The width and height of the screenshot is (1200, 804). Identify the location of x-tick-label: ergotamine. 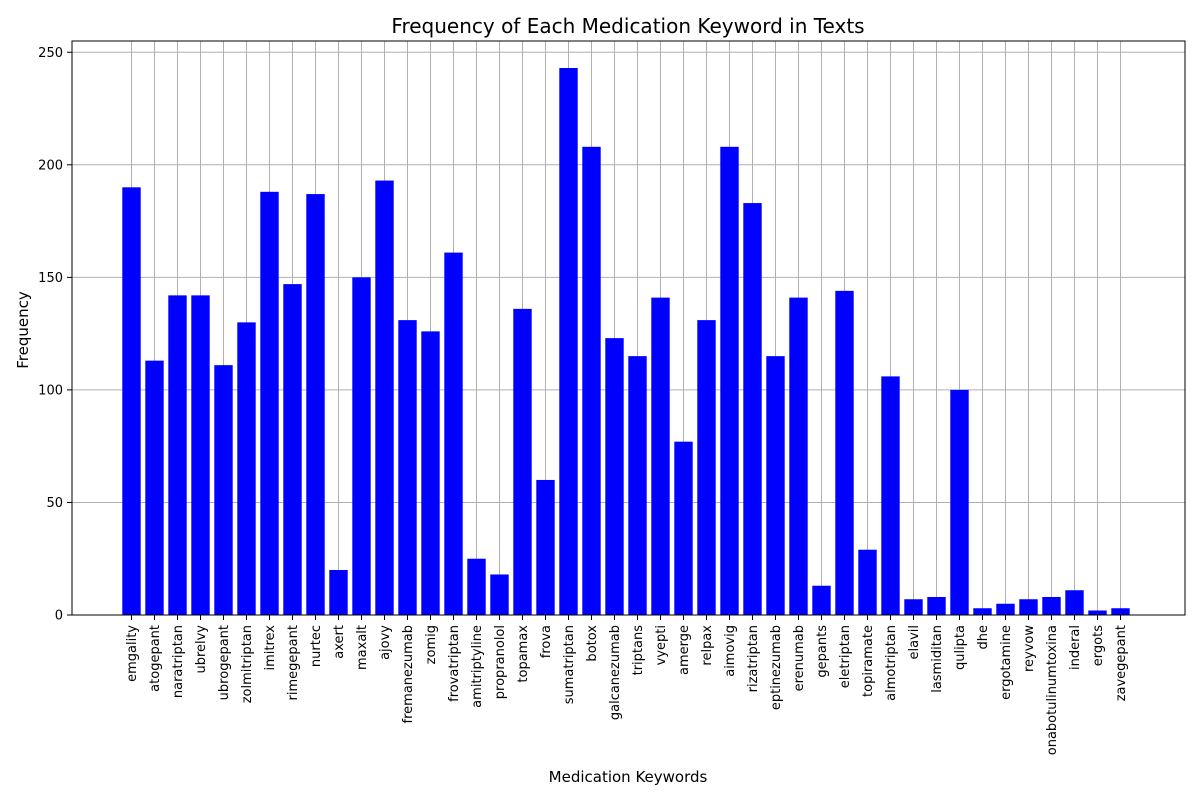
(1006, 662).